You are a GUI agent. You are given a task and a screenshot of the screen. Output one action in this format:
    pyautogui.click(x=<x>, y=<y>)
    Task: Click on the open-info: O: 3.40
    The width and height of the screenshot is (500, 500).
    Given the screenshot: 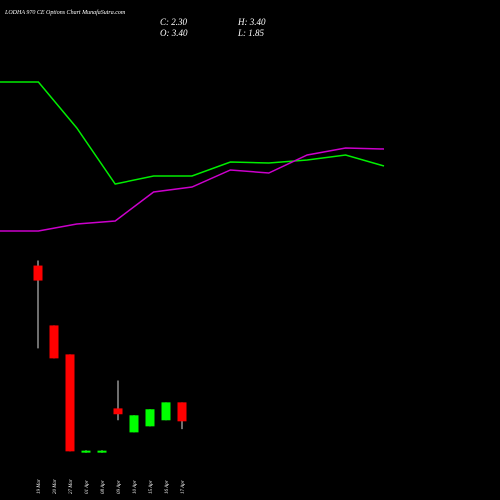 What is the action you would take?
    pyautogui.click(x=174, y=33)
    